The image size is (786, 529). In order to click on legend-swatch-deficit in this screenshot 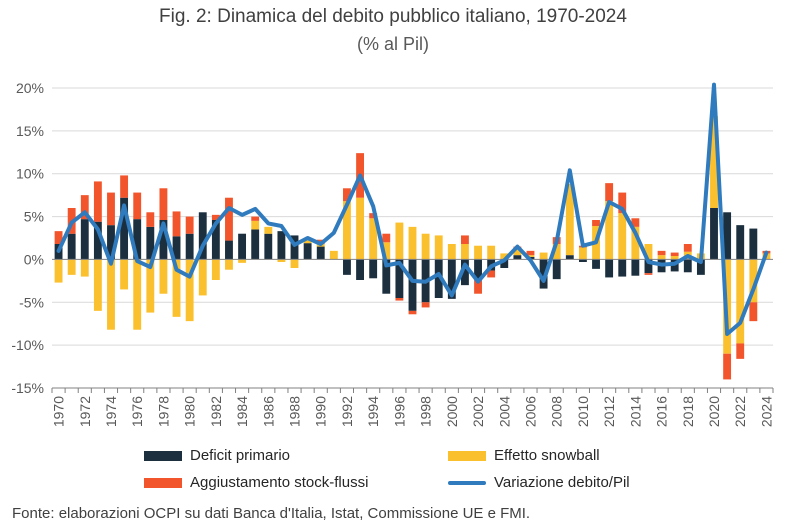, I will do `click(163, 455)`.